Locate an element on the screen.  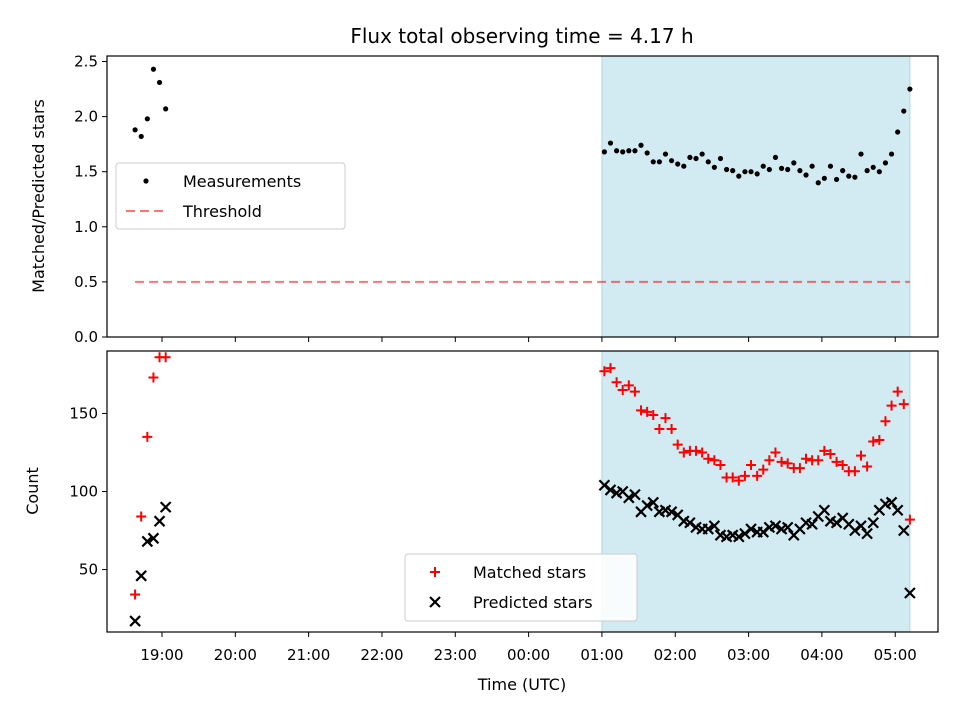
legend-threshold-label: Threshold is located at coordinates (222, 211).